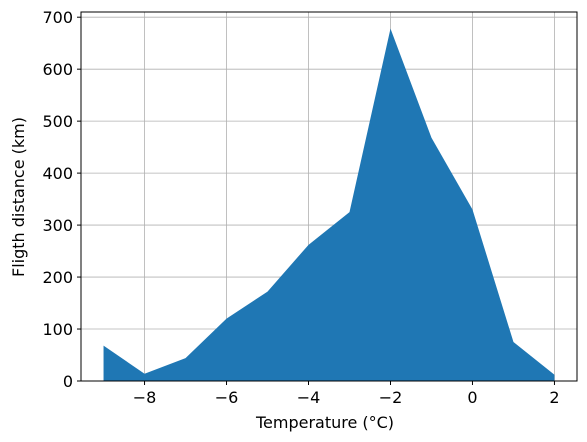  What do you see at coordinates (145, 397) in the screenshot?
I see `x-tick-label: −8` at bounding box center [145, 397].